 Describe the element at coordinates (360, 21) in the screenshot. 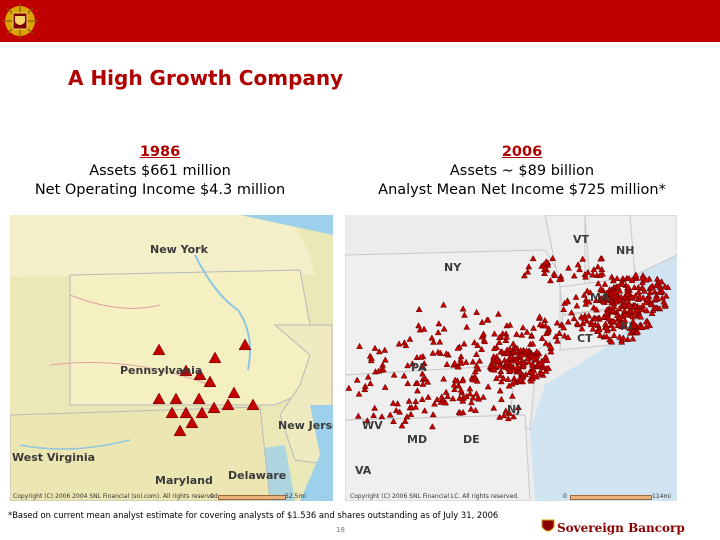

I see `header-bar` at that location.